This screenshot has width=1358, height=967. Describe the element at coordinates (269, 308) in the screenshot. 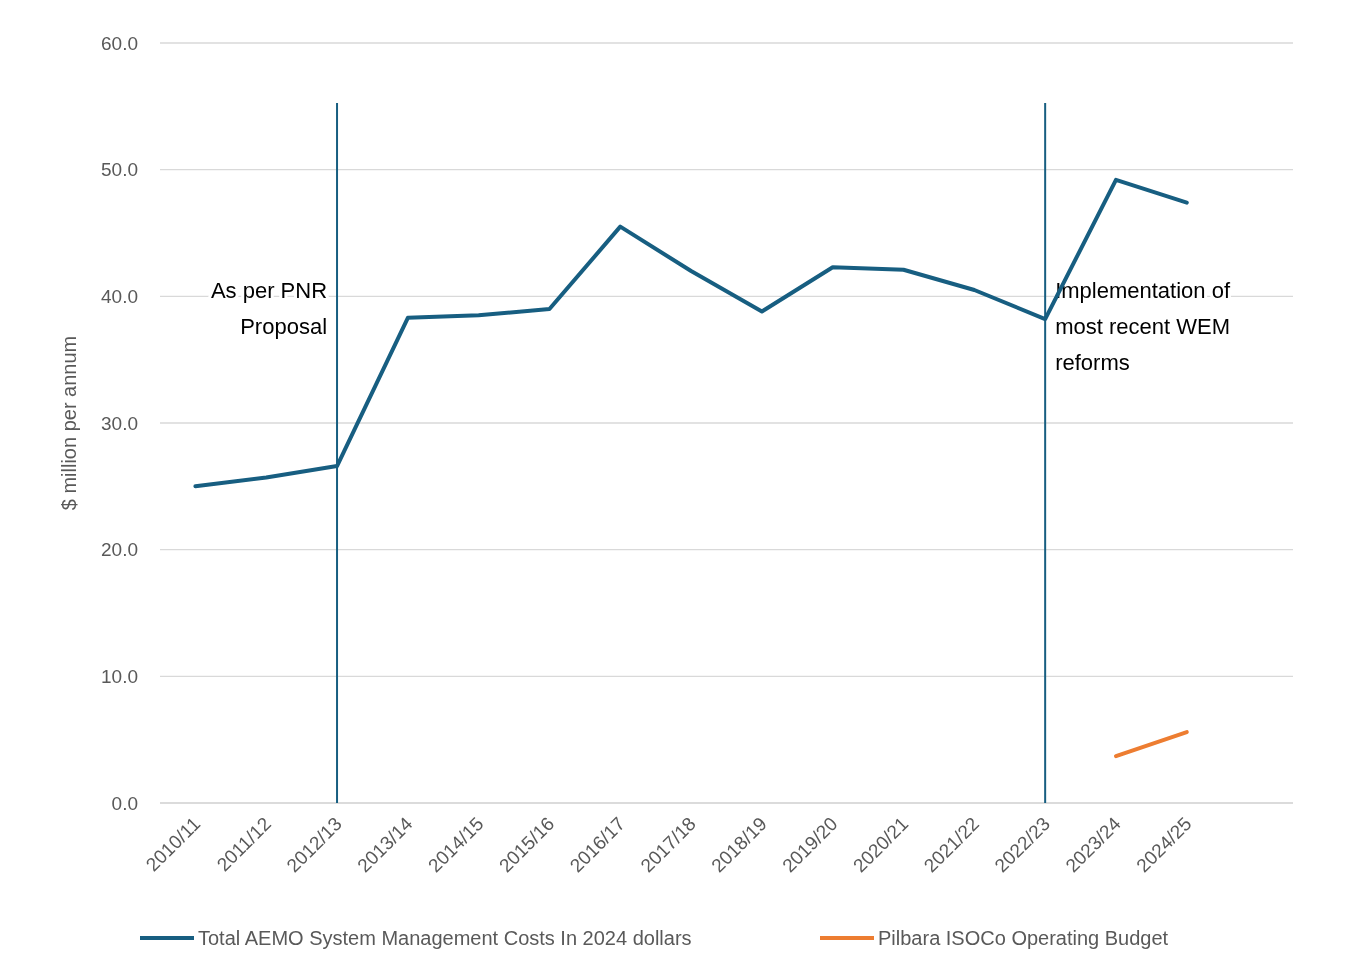

I see `ref-line-label: As per PNR Proposal` at that location.